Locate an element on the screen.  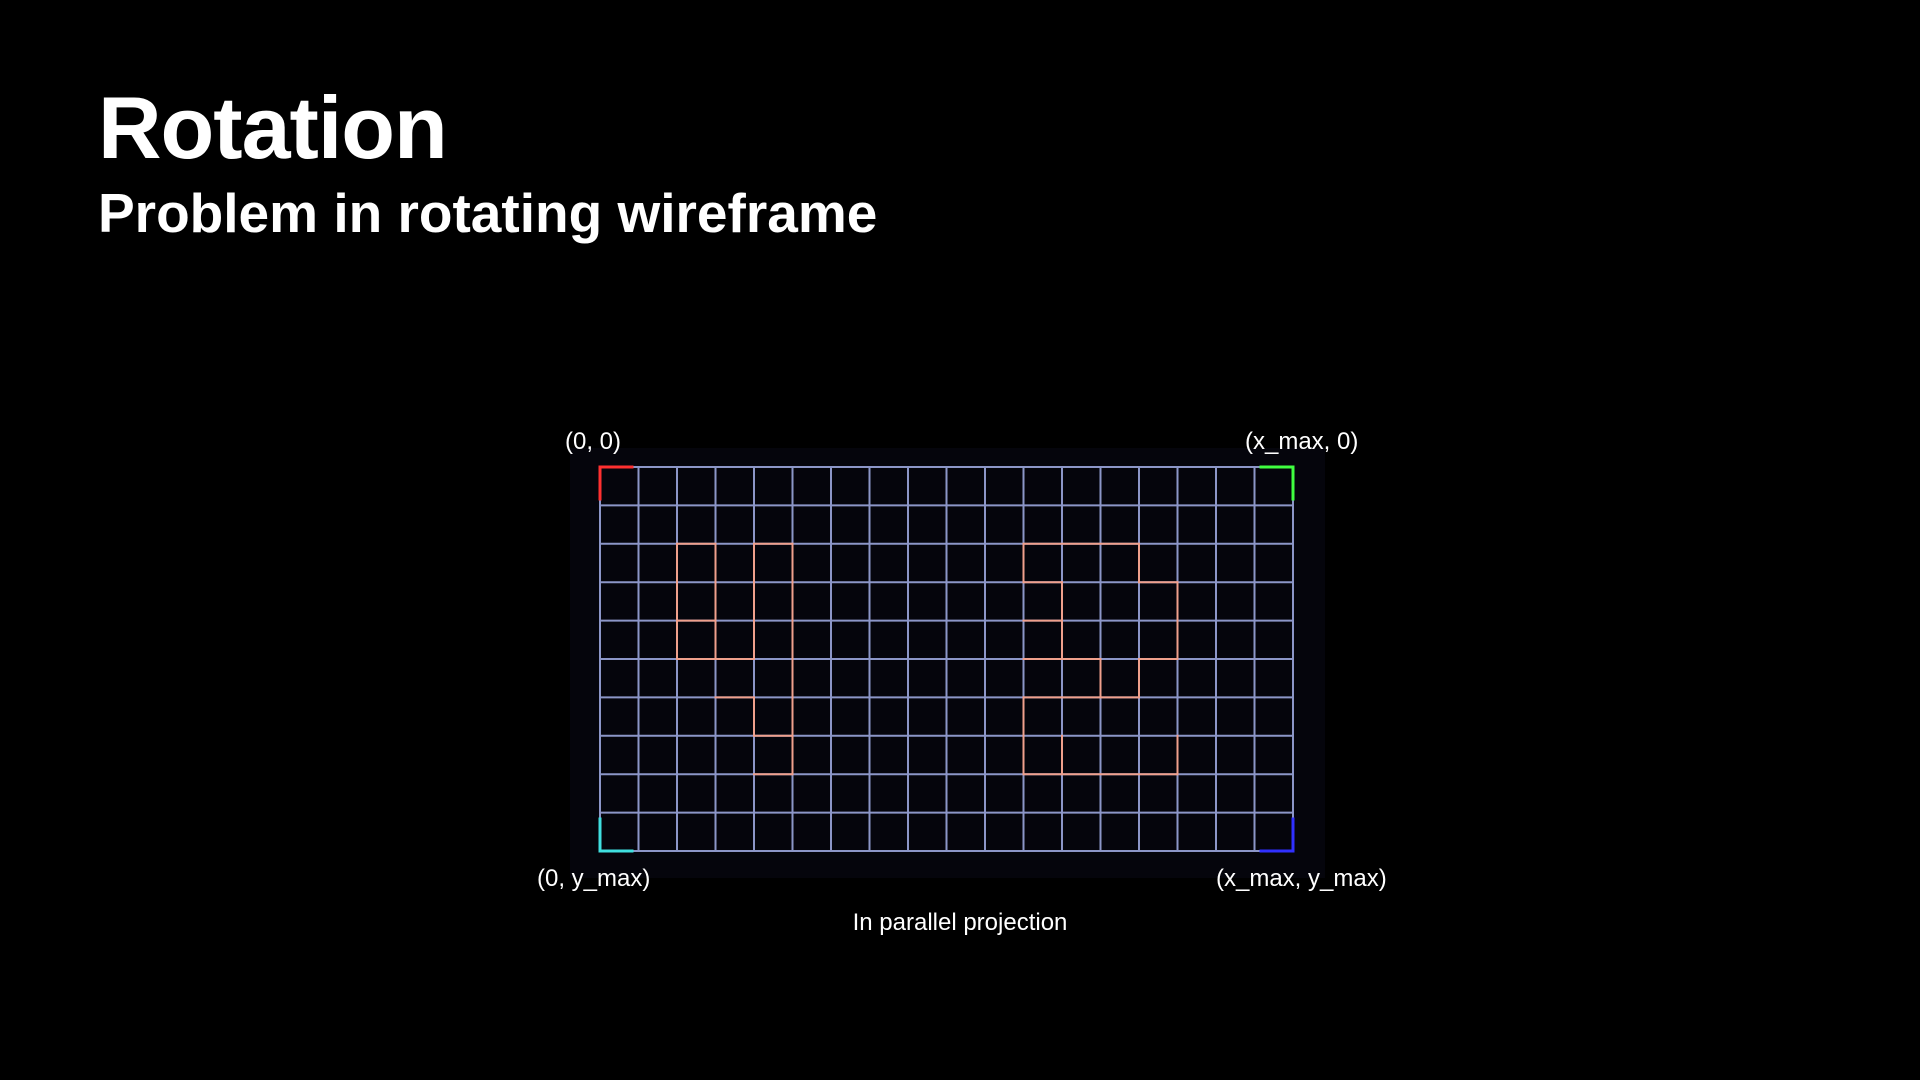
slide-subtitle: Problem in rotating wireframe is located at coordinates (488, 213).